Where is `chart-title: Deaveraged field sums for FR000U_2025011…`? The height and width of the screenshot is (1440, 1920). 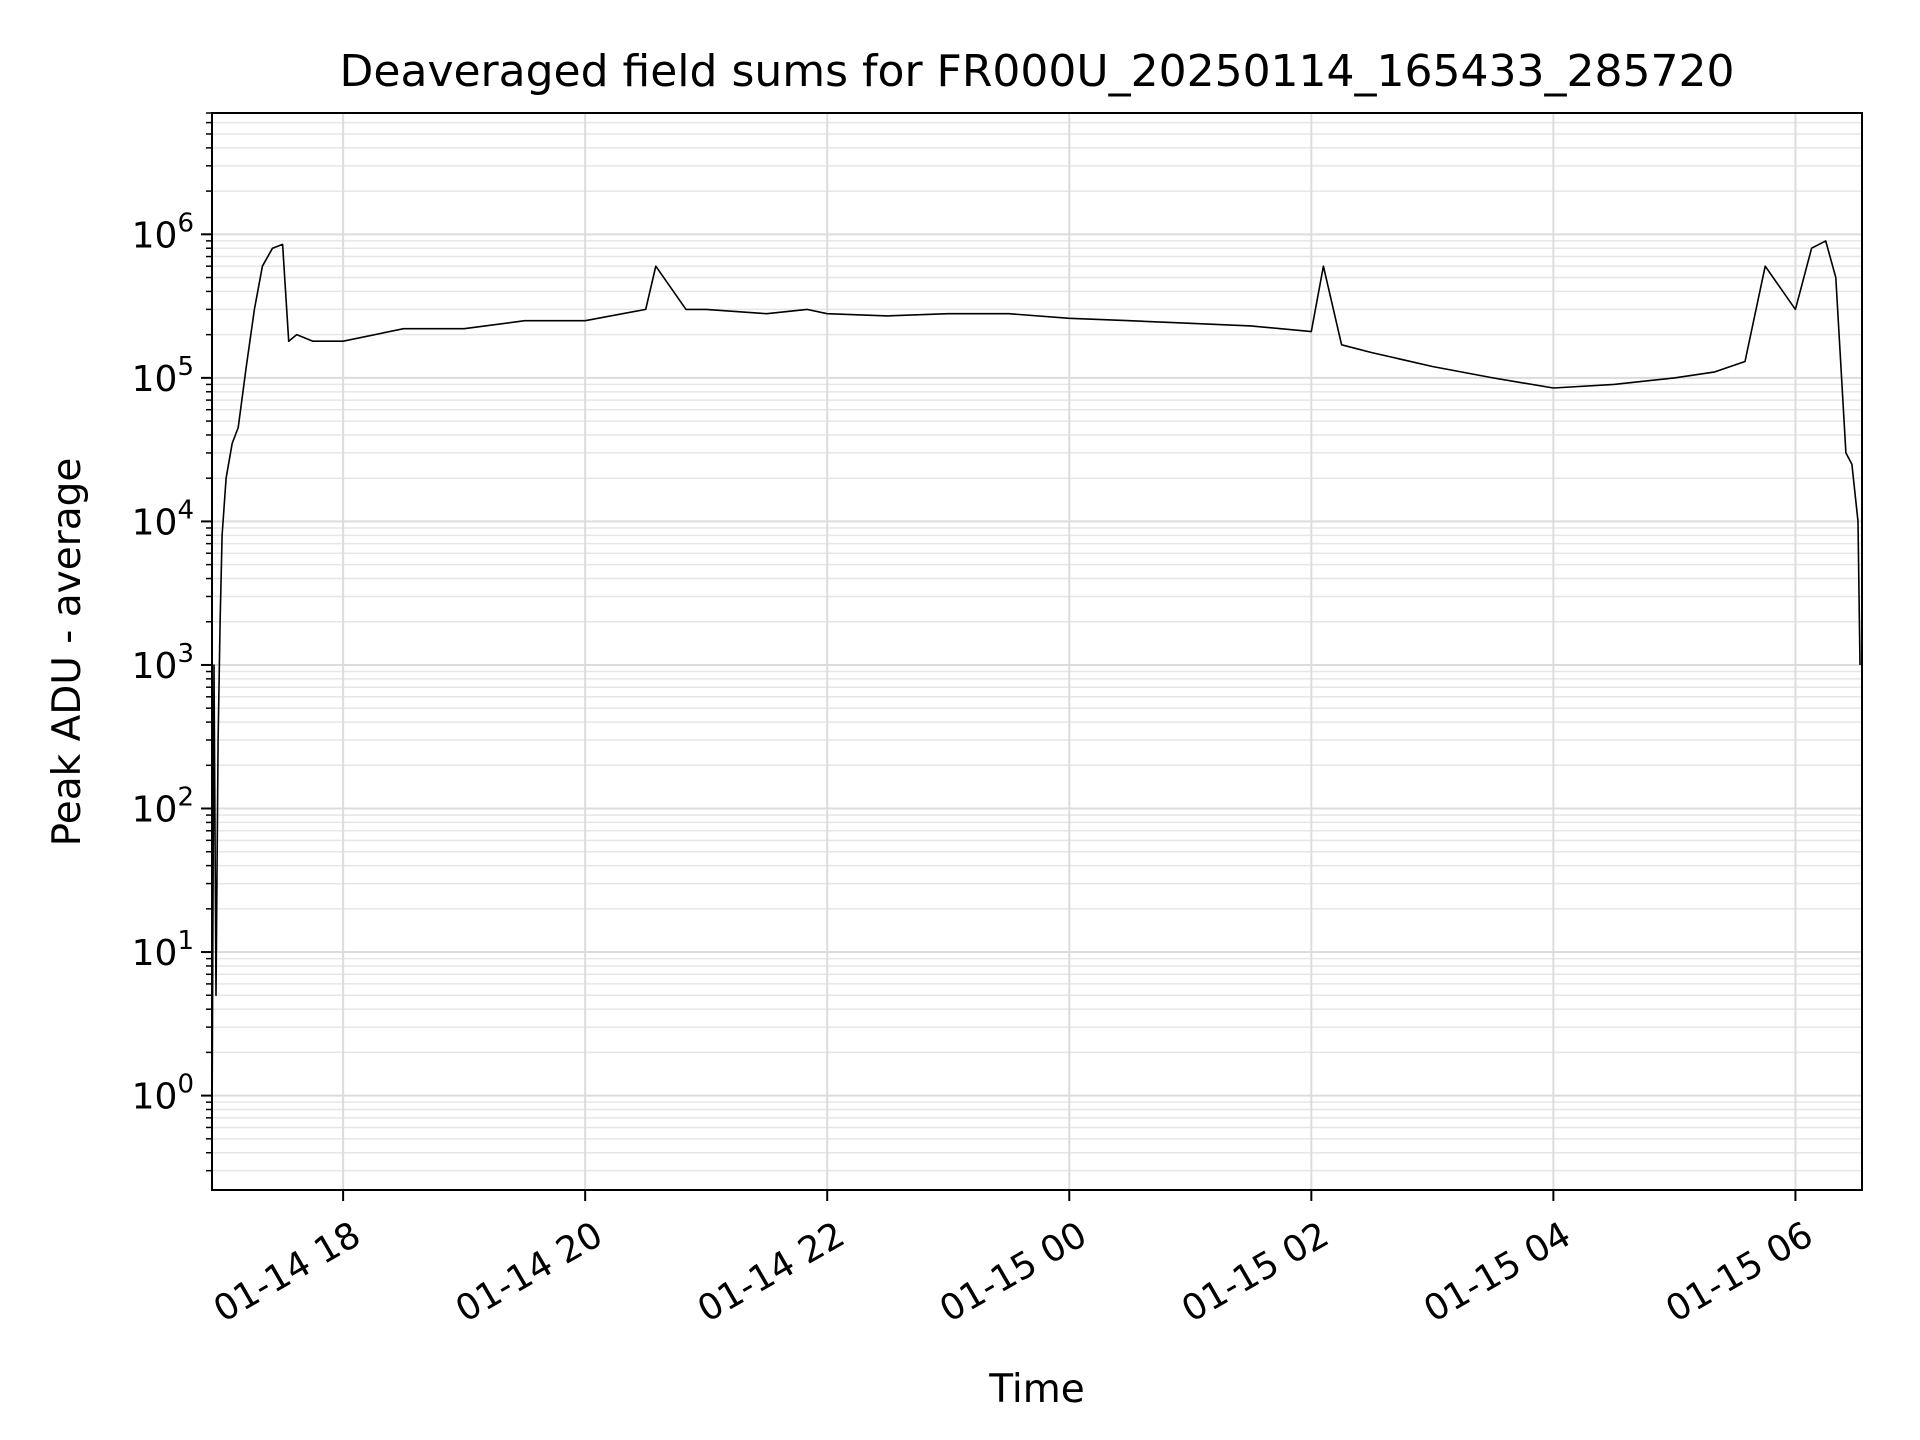
chart-title: Deaveraged field sums for FR000U_2025011… is located at coordinates (1037, 71).